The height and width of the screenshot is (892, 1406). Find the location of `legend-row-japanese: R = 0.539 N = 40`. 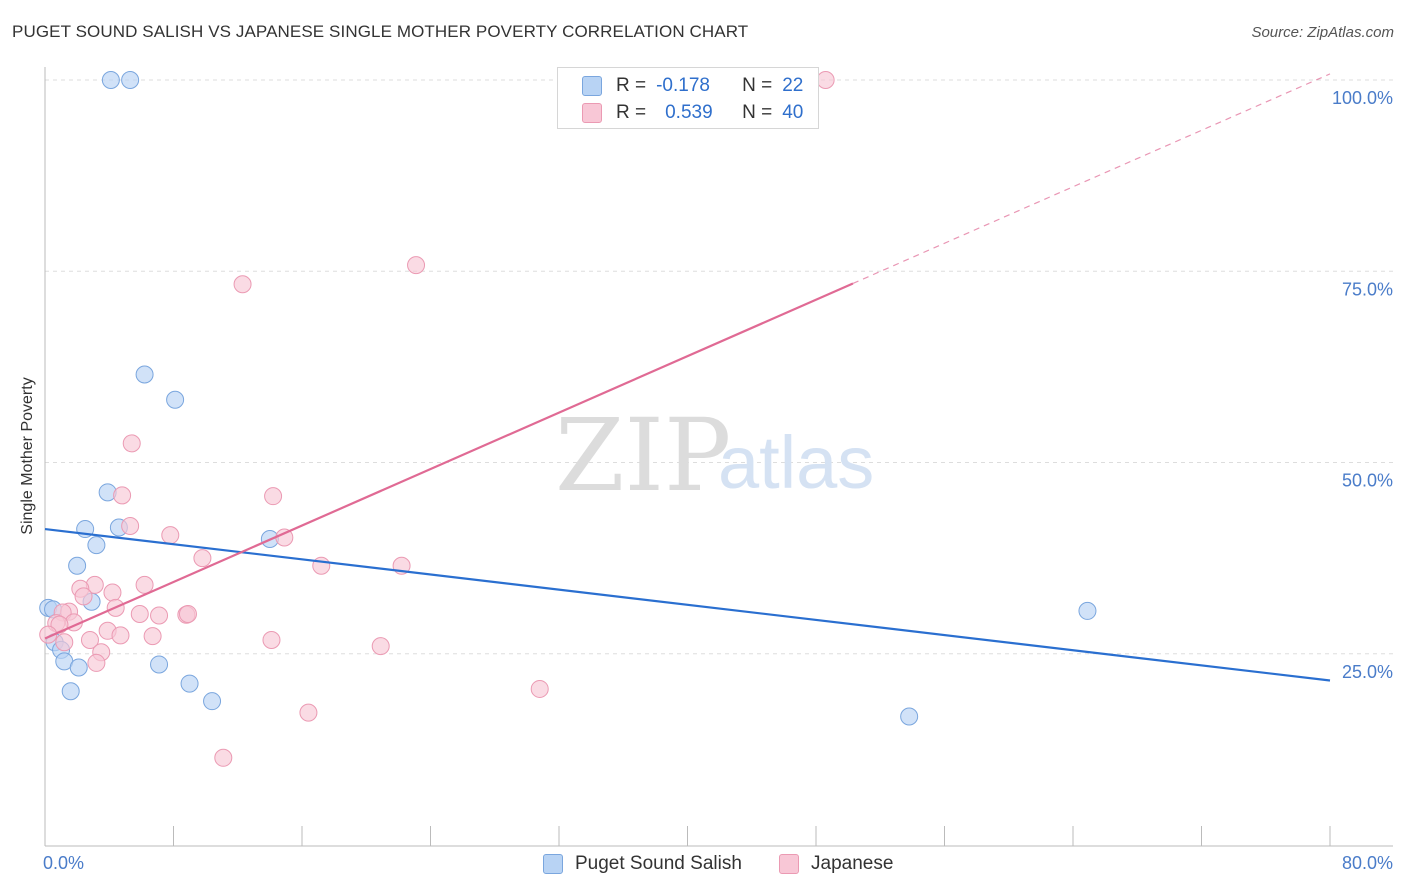

legend-row-japanese: R = 0.539 N = 40 is located at coordinates (692, 113).